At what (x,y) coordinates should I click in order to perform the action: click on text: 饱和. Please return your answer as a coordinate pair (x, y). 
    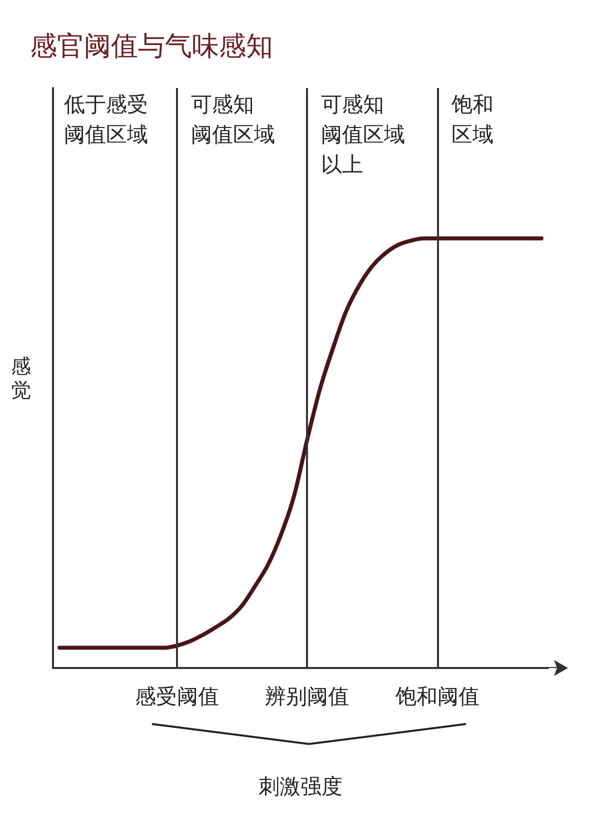
    Looking at the image, I should click on (472, 104).